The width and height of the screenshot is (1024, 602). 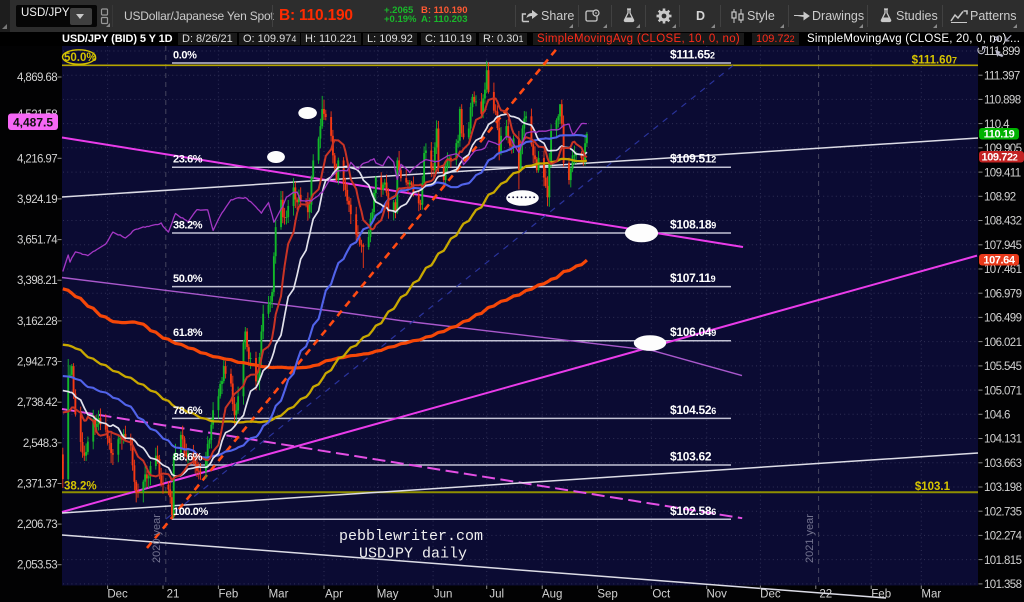 I want to click on svg-text: 111.397, so click(x=1002, y=76).